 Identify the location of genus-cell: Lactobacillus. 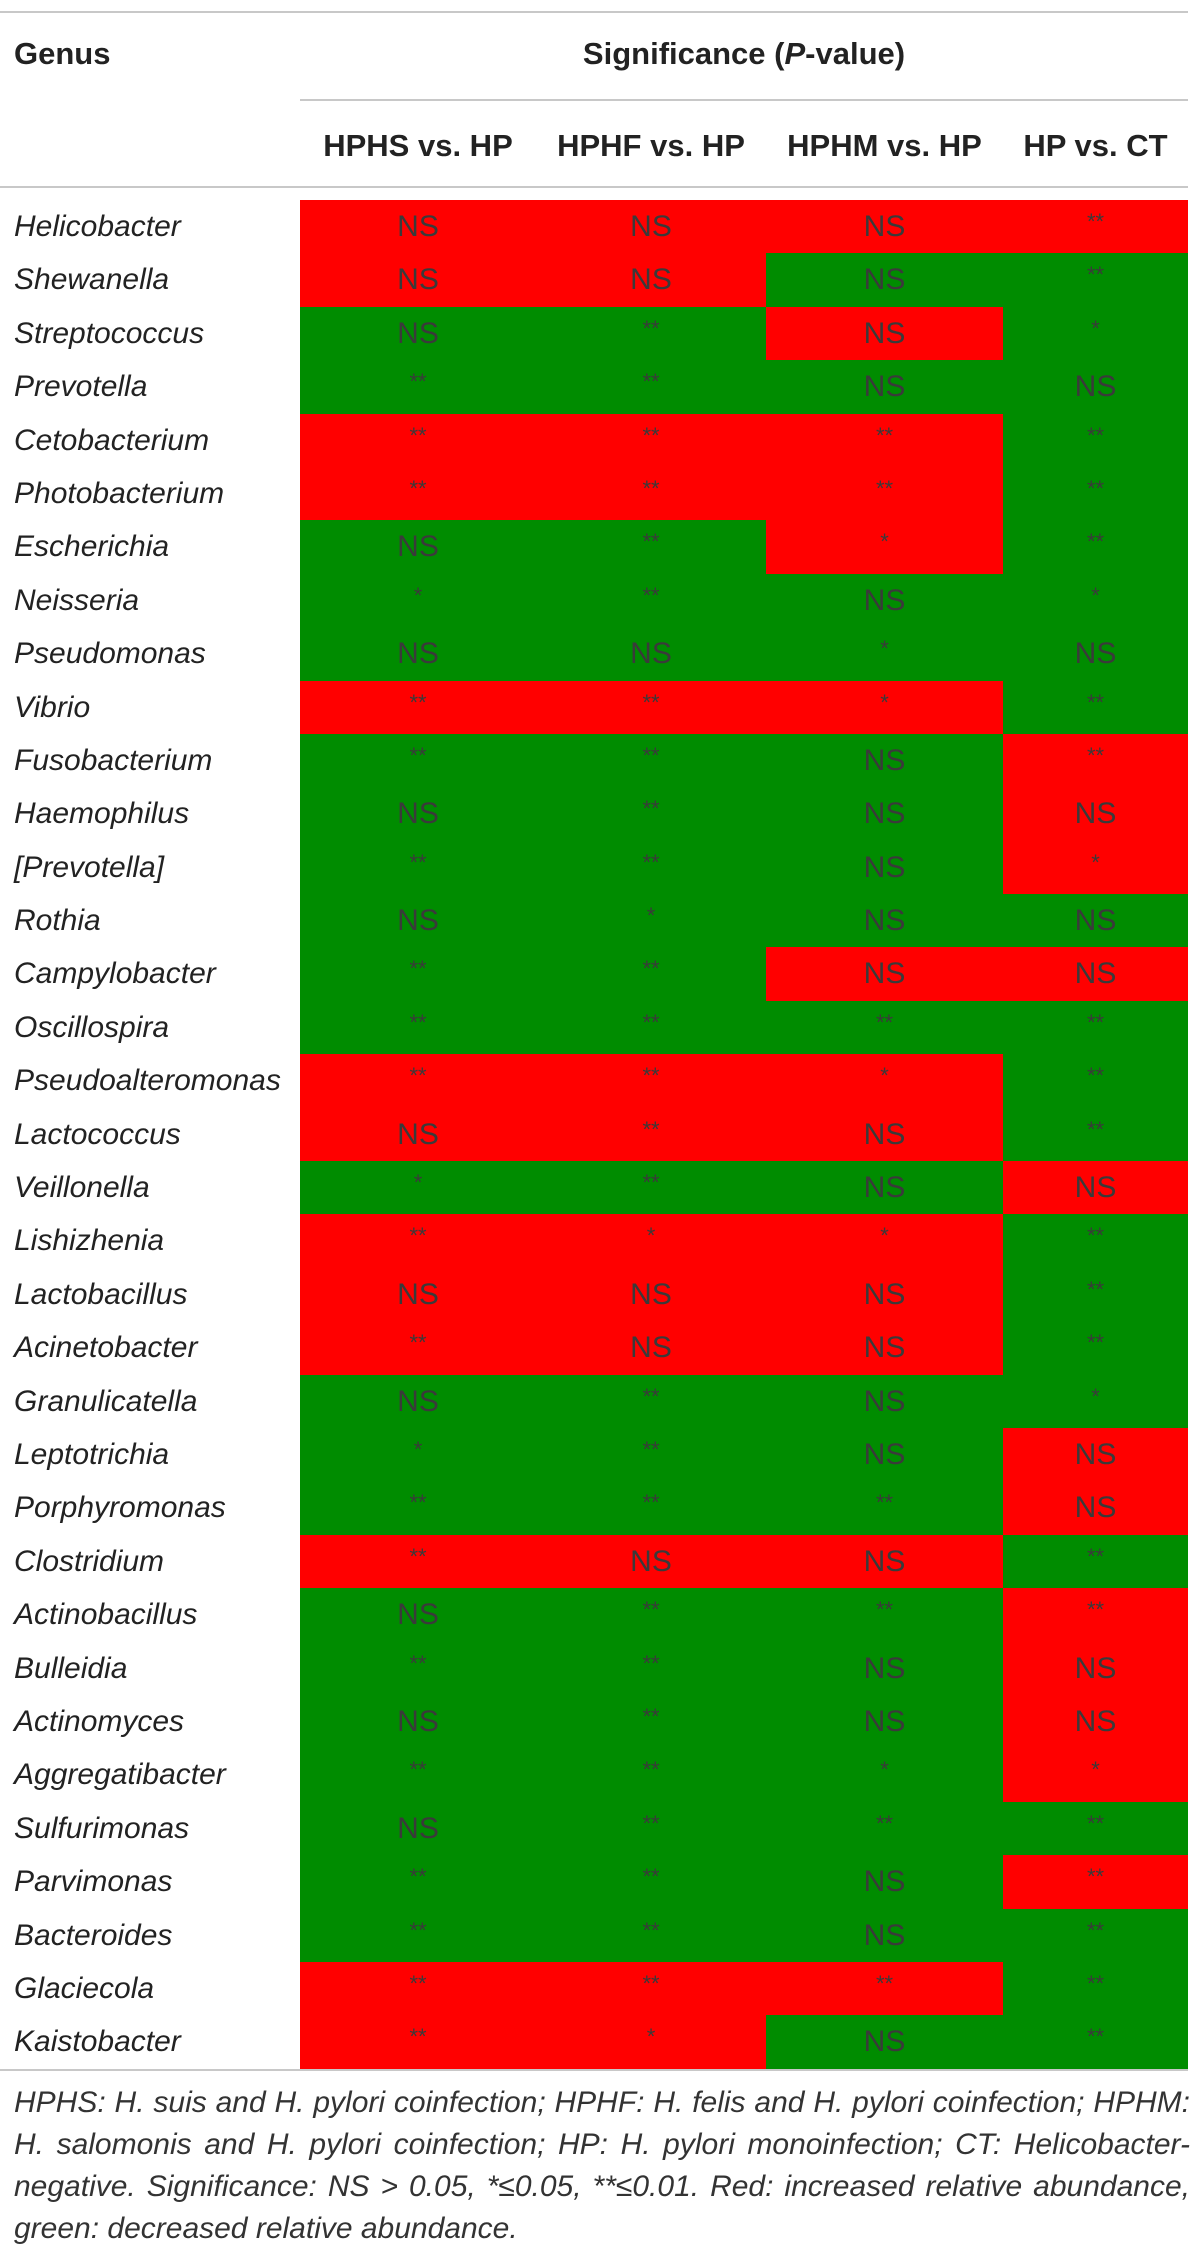
(101, 1294).